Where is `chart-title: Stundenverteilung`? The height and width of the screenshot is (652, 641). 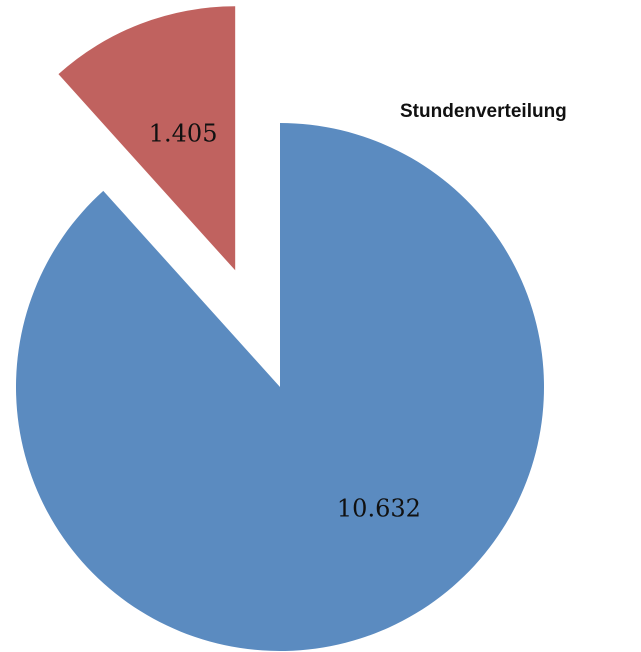 chart-title: Stundenverteilung is located at coordinates (483, 111).